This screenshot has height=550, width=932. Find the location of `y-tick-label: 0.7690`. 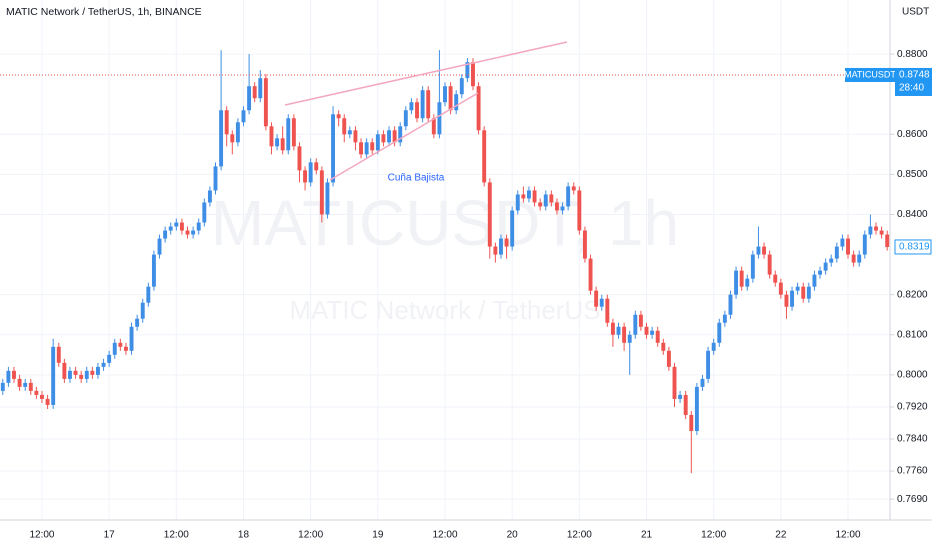

y-tick-label: 0.7690 is located at coordinates (912, 499).